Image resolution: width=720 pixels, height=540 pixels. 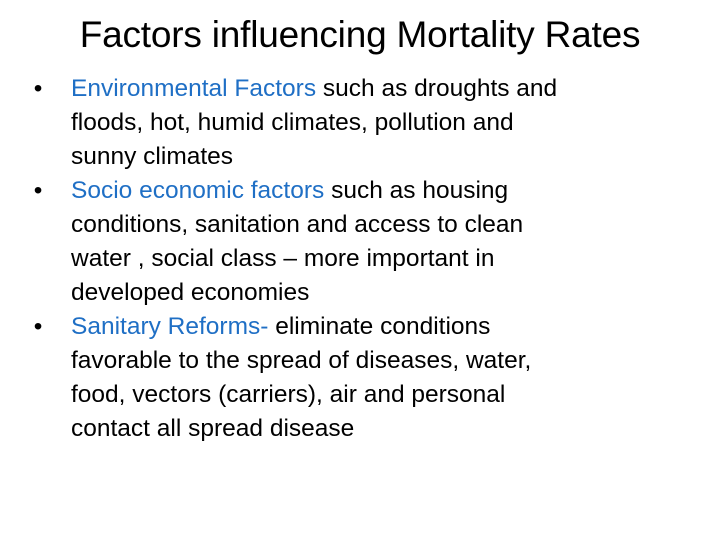 I want to click on bullet-line: developed economies, so click(x=190, y=292).